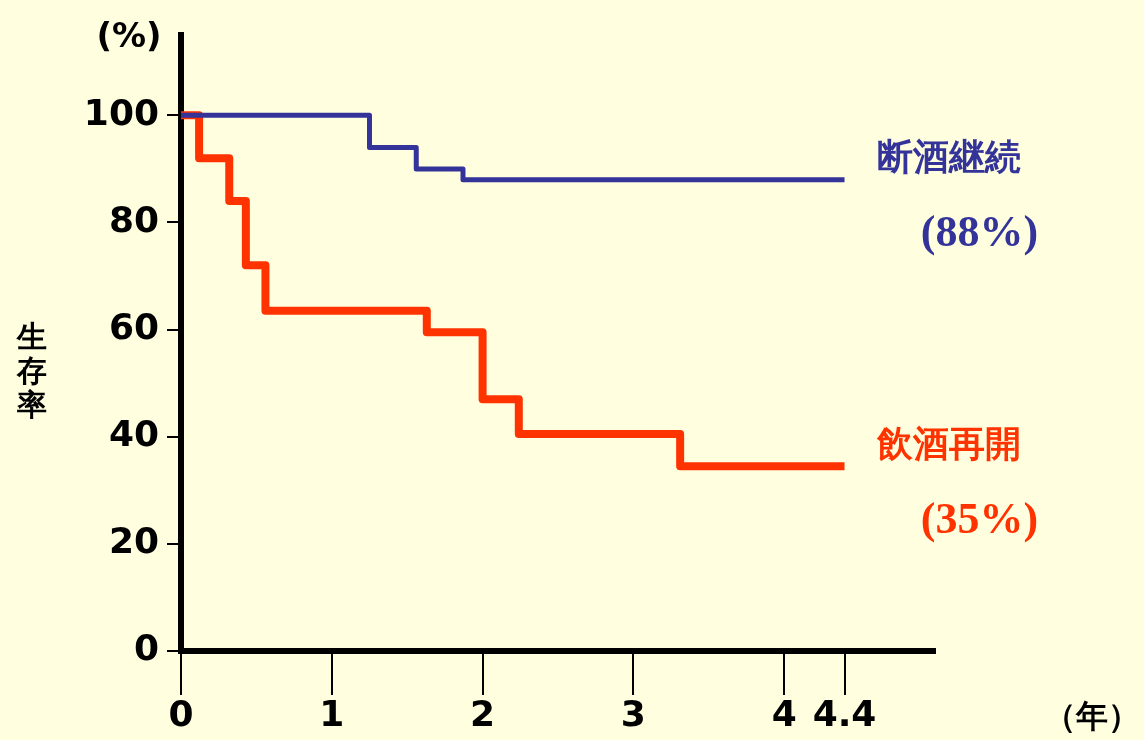 The image size is (1144, 740). I want to click on x-tick-label: 2, so click(483, 713).